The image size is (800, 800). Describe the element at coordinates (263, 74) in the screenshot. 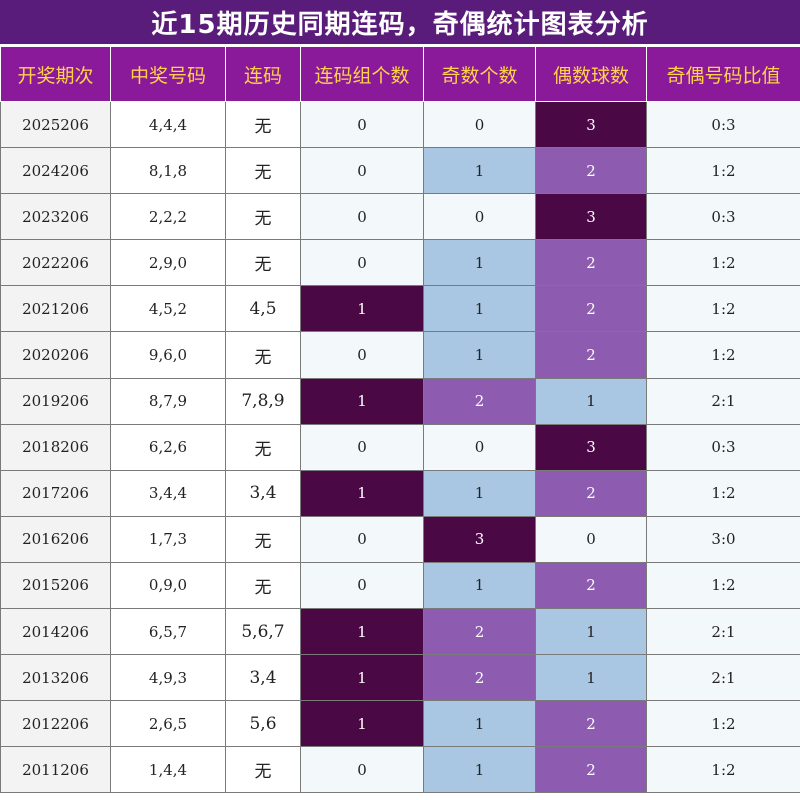

I see `header-consecutive: 连码` at that location.